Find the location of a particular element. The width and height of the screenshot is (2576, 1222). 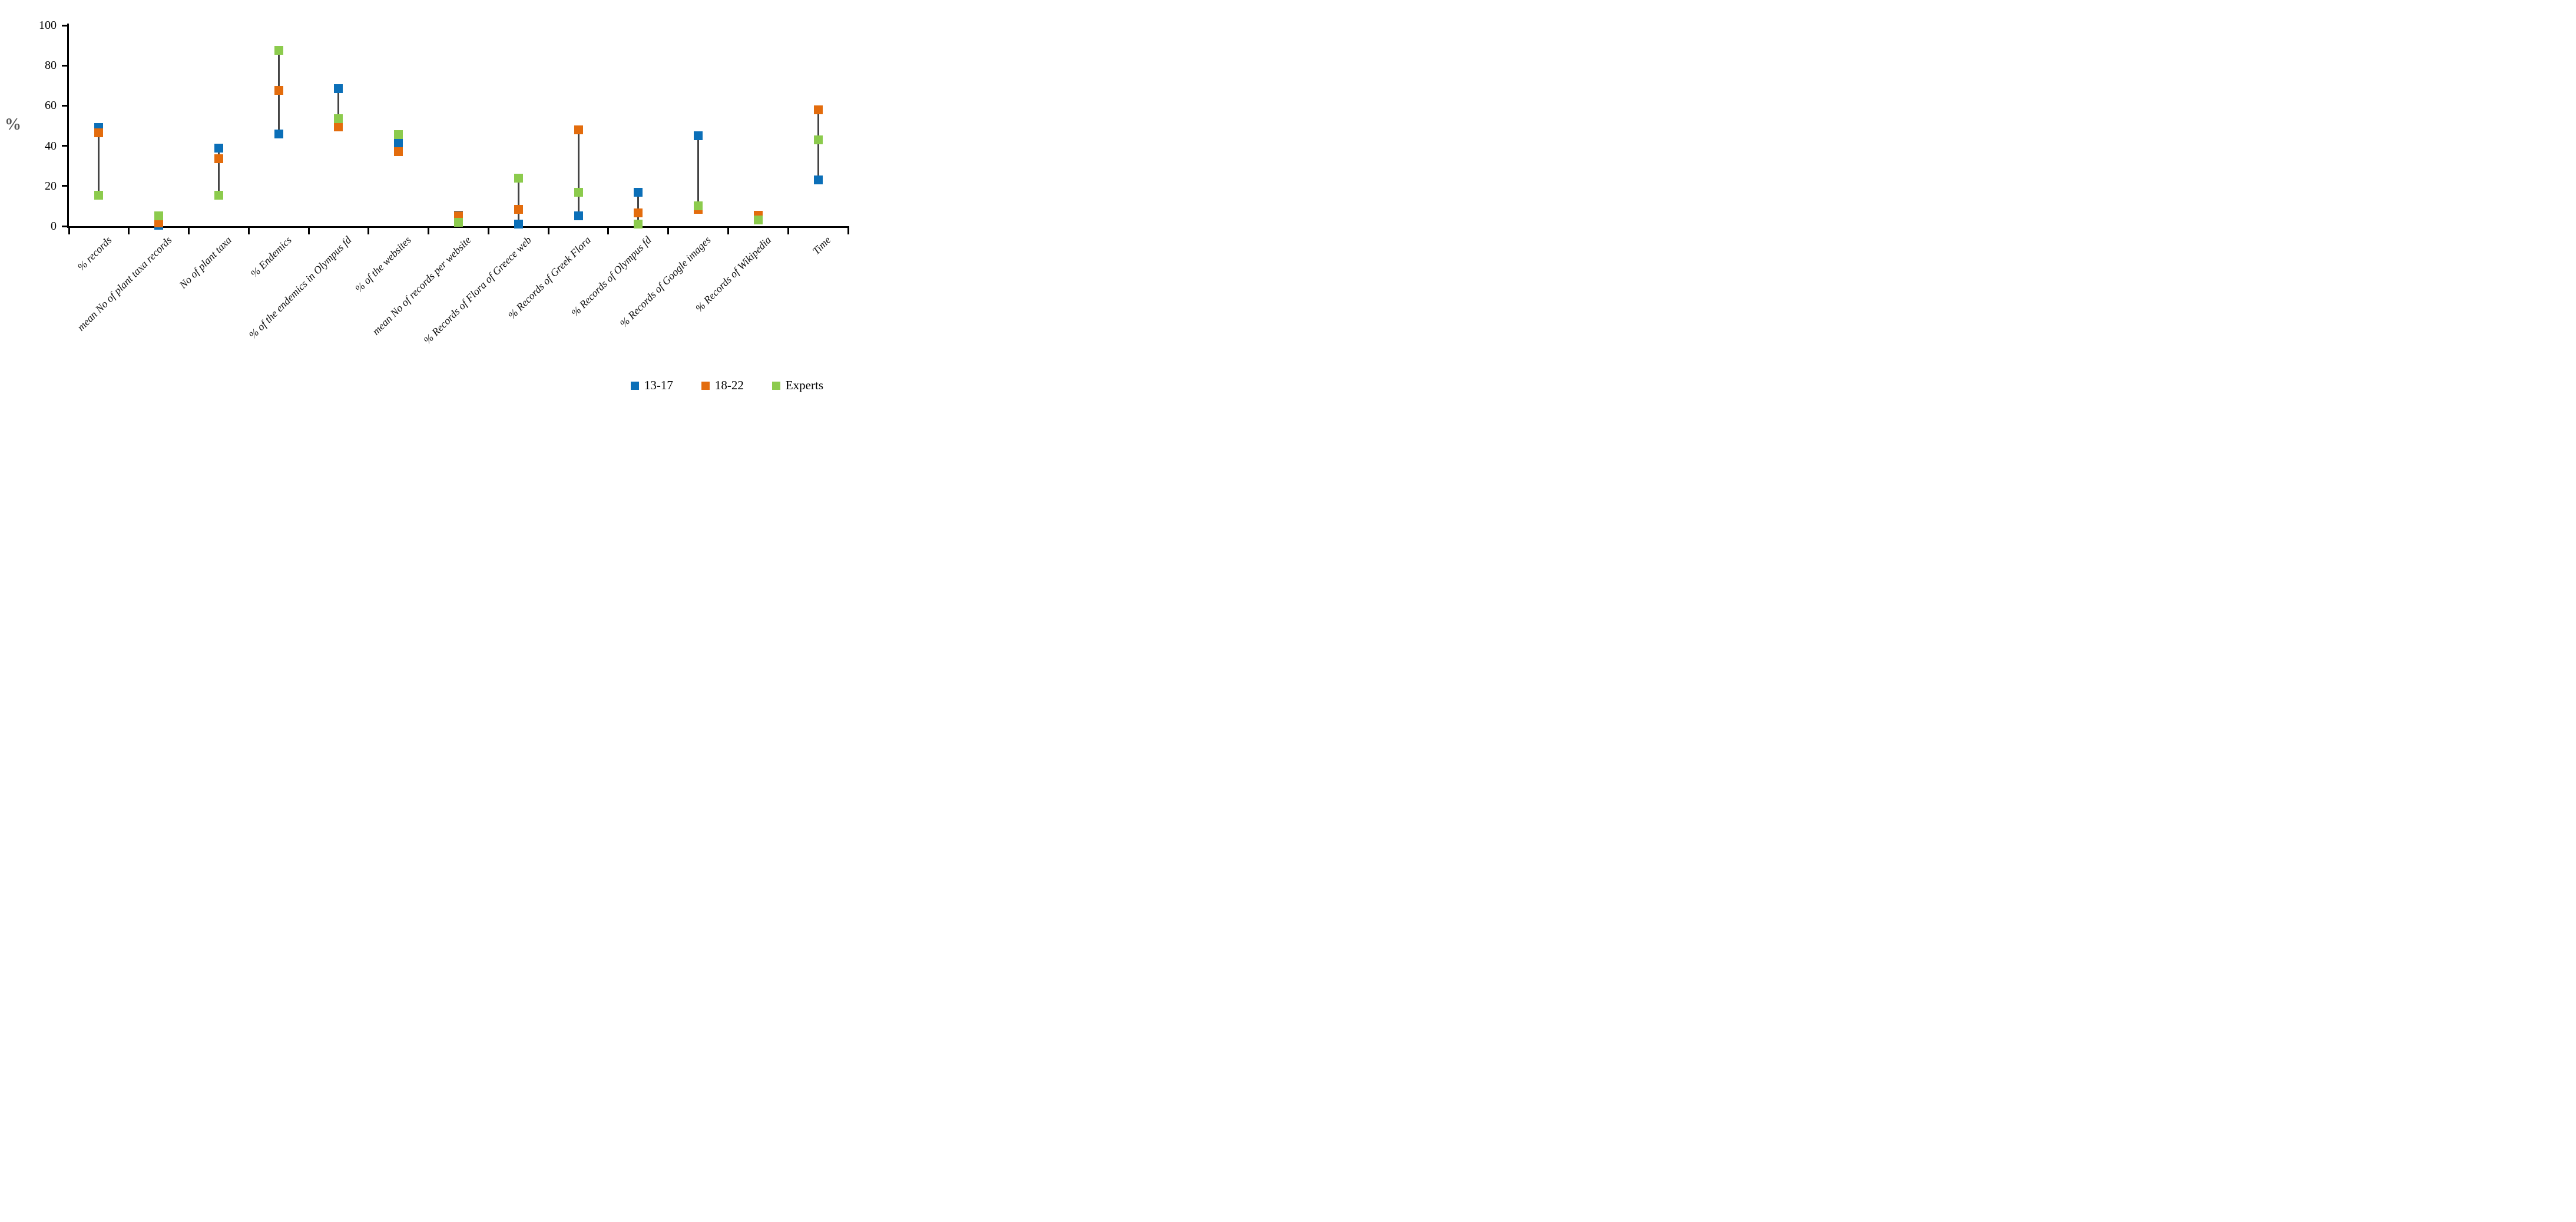

x-axis-line is located at coordinates (457, 227).